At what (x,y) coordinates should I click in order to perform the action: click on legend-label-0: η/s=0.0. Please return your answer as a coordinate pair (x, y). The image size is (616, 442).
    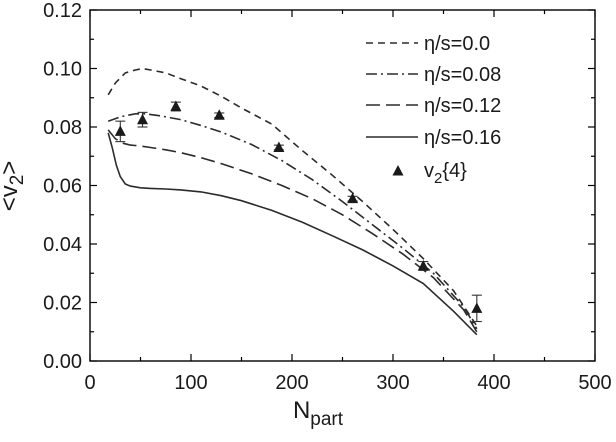
    Looking at the image, I should click on (457, 44).